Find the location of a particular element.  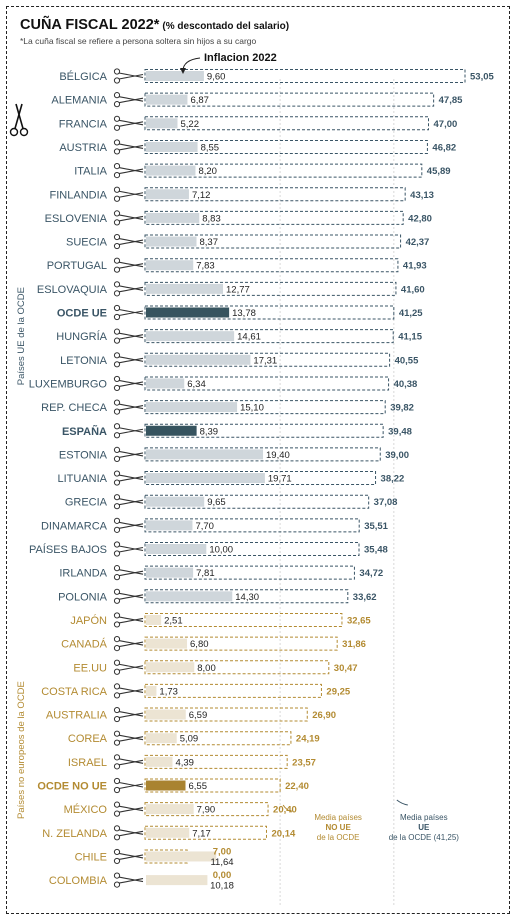

country-label: ITALIA is located at coordinates (90, 172).